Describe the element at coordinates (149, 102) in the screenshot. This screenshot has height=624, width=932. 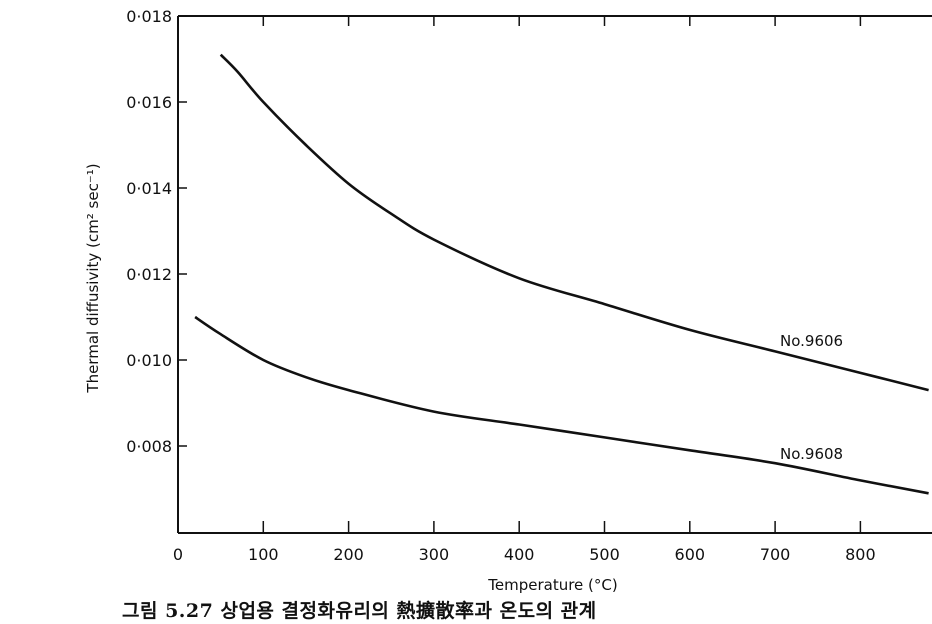
I see `y-tick-label: 0·016` at that location.